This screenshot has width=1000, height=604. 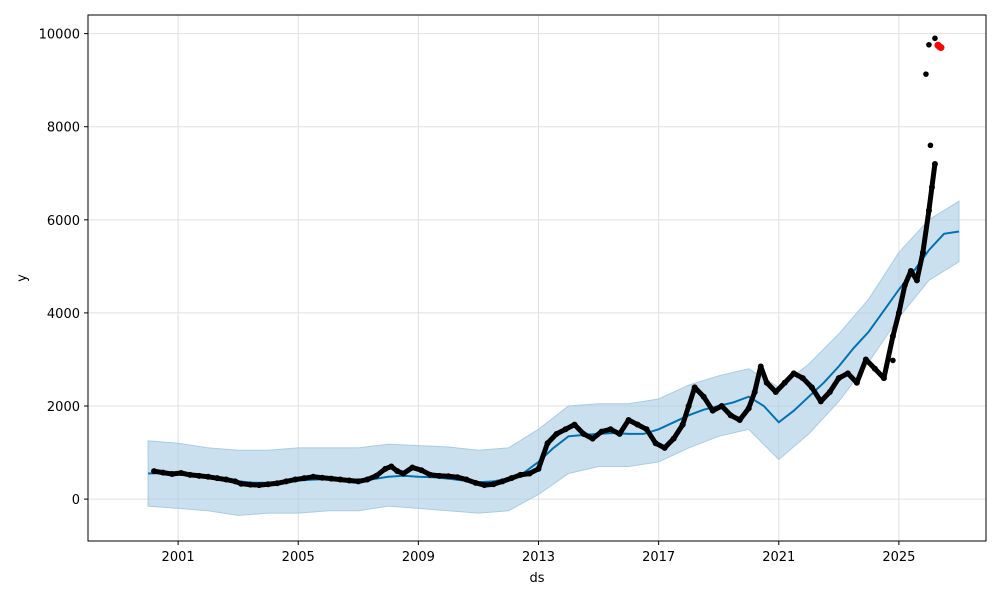 I want to click on x-axis-label: ds, so click(x=536, y=578).